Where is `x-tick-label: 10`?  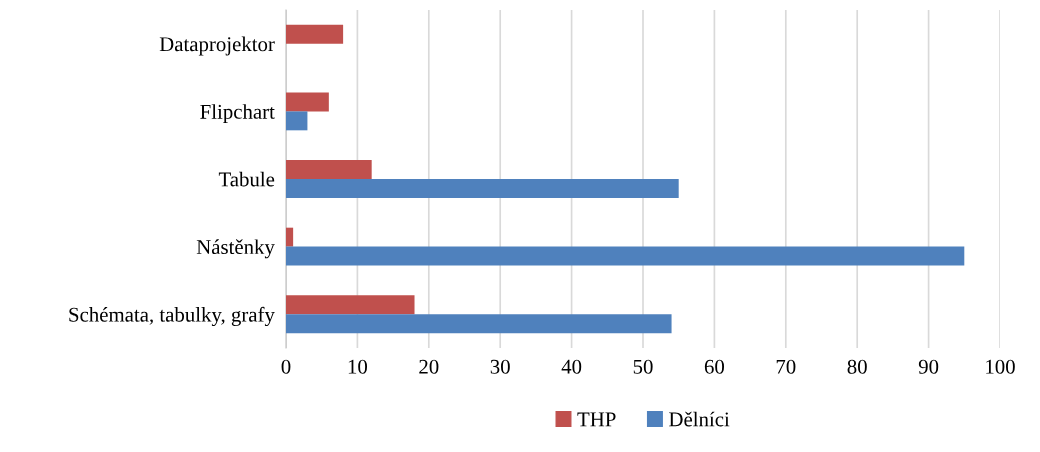
x-tick-label: 10 is located at coordinates (358, 366).